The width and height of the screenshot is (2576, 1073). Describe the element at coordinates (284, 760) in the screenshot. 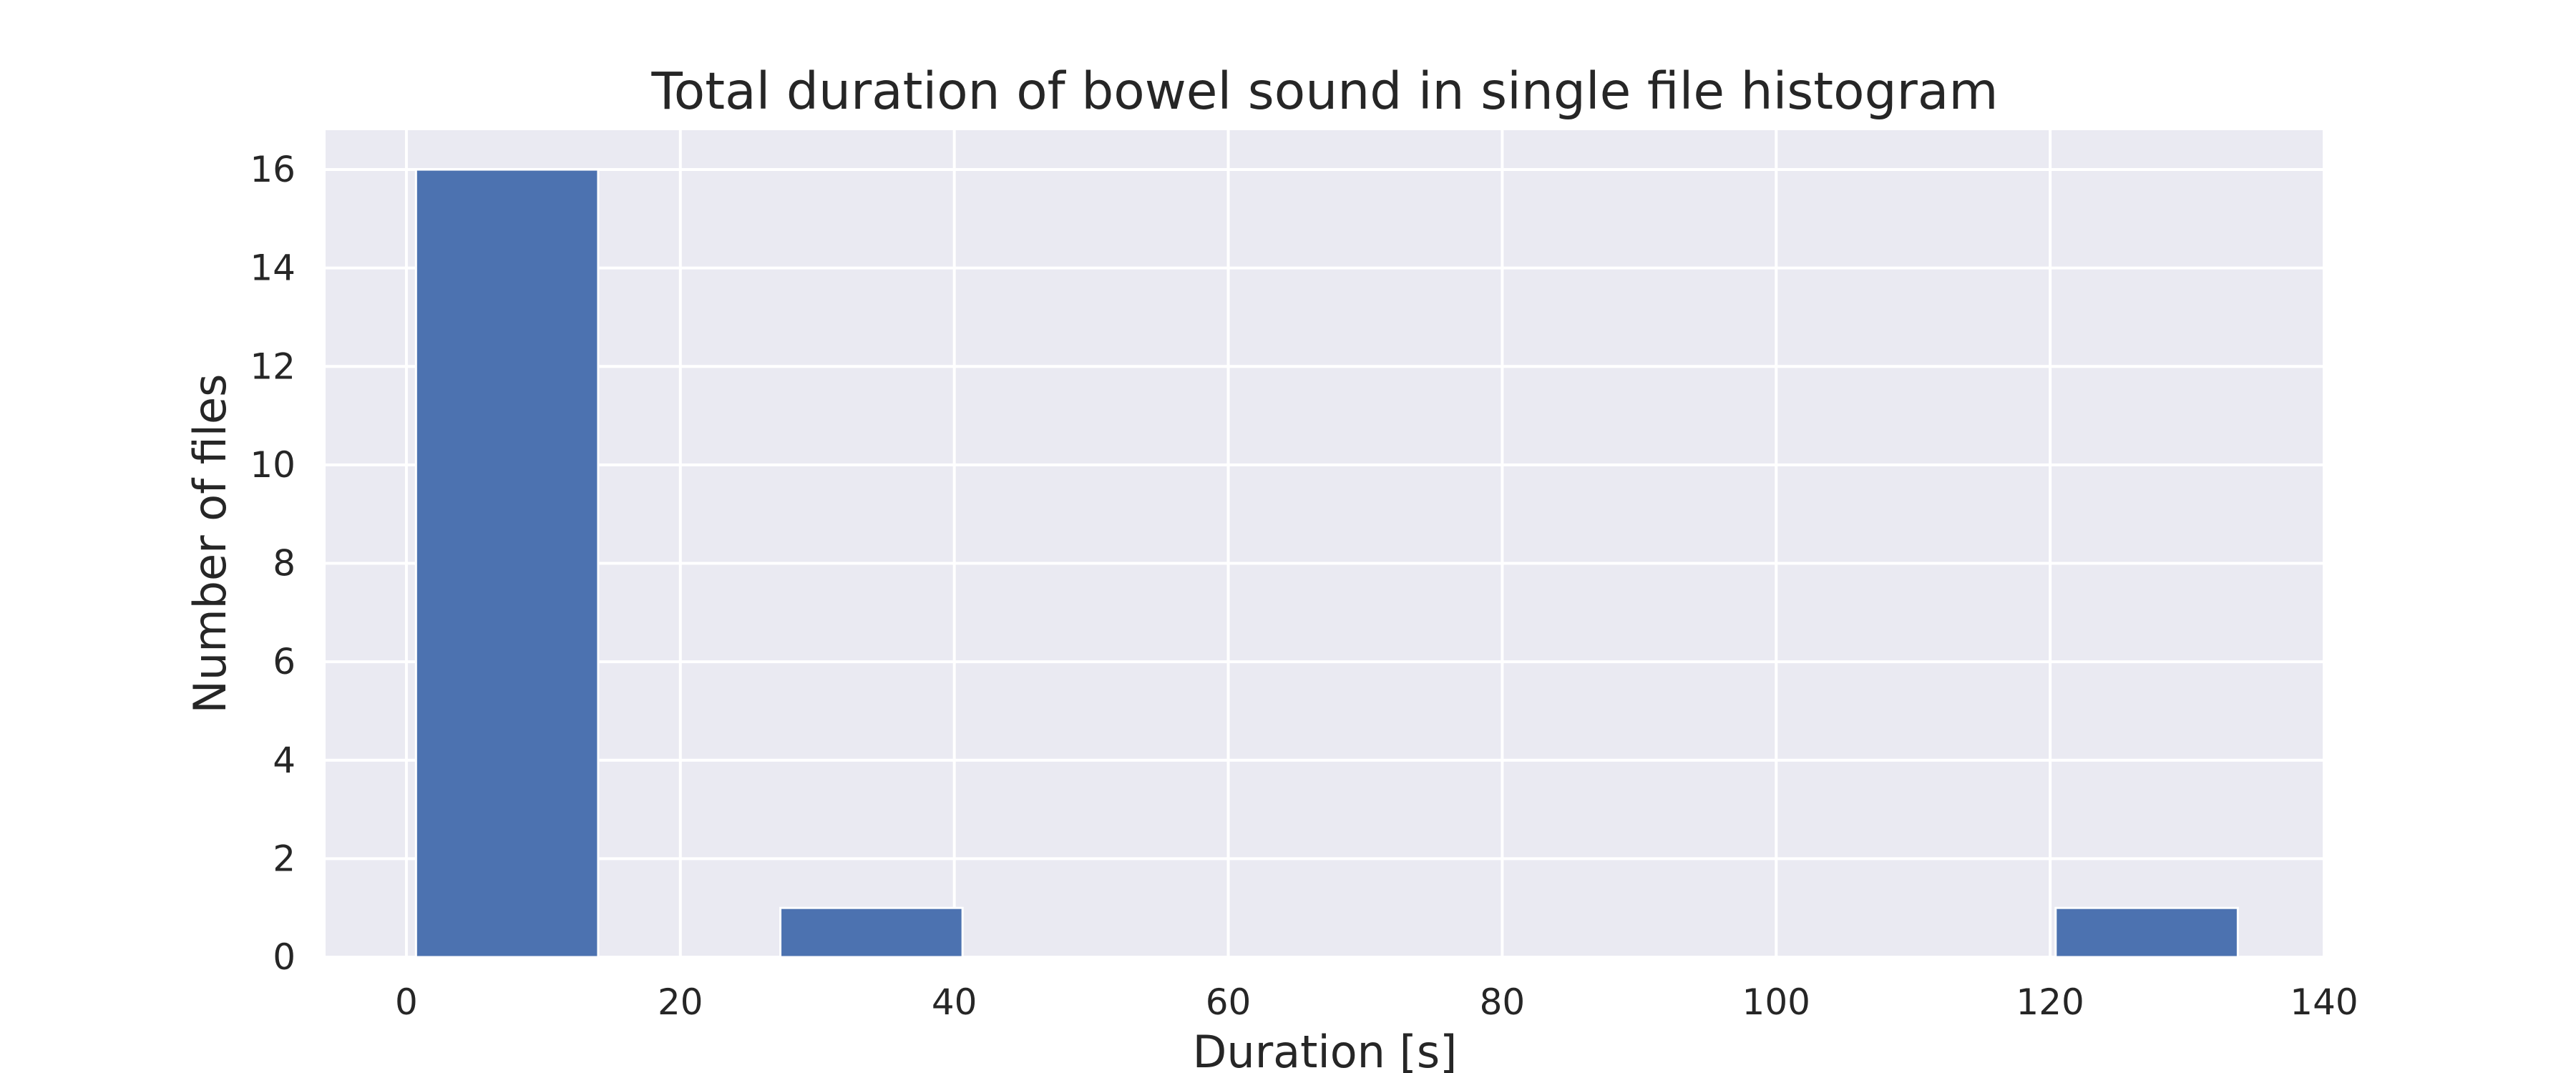

I see `y-tick-label: 4` at that location.